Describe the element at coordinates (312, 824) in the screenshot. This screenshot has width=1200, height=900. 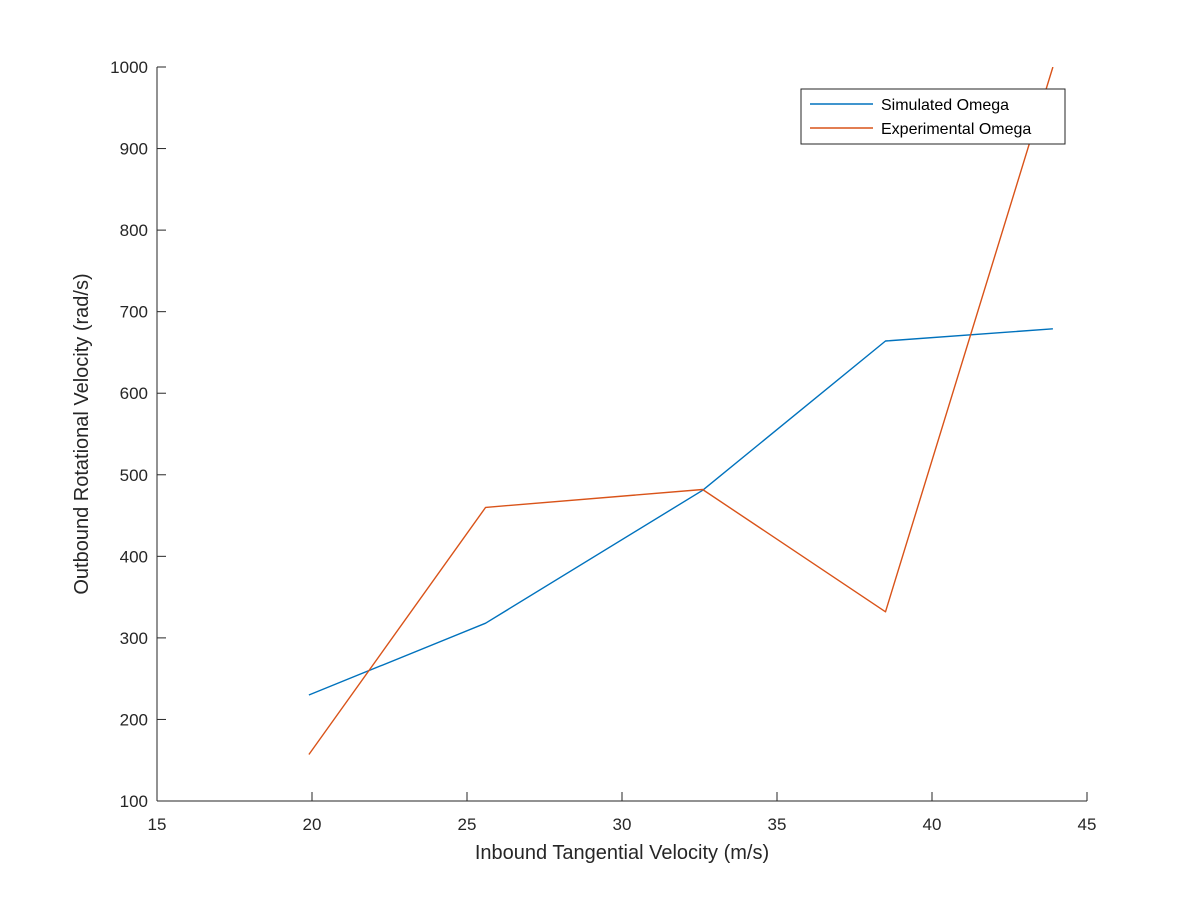
I see `x-tick-label: 20` at that location.